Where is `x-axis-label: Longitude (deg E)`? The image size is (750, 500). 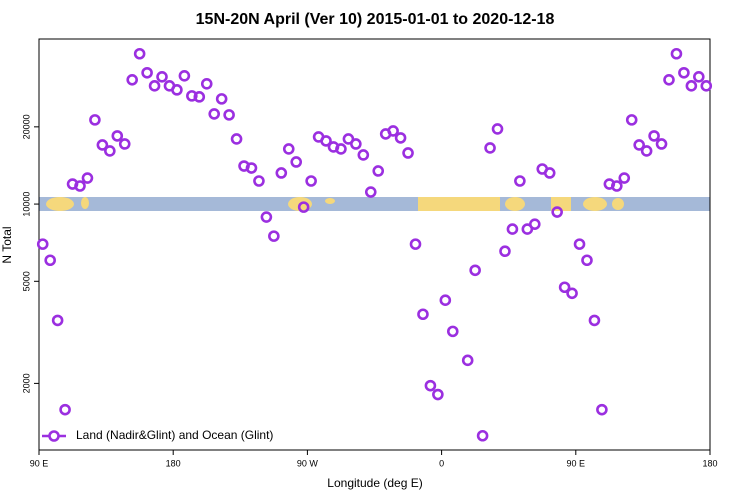 x-axis-label: Longitude (deg E) is located at coordinates (374, 483).